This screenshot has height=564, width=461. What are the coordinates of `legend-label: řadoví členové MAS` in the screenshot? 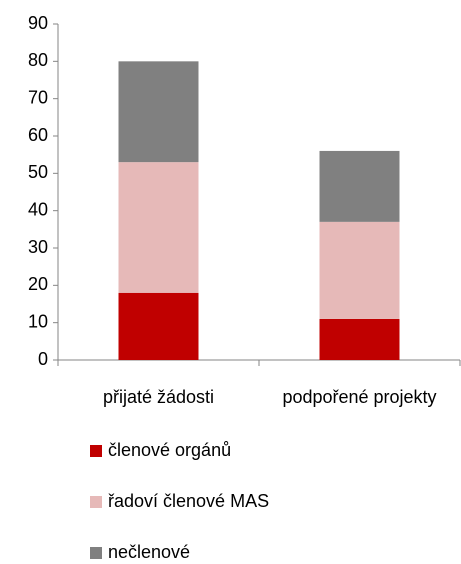 It's located at (188, 501).